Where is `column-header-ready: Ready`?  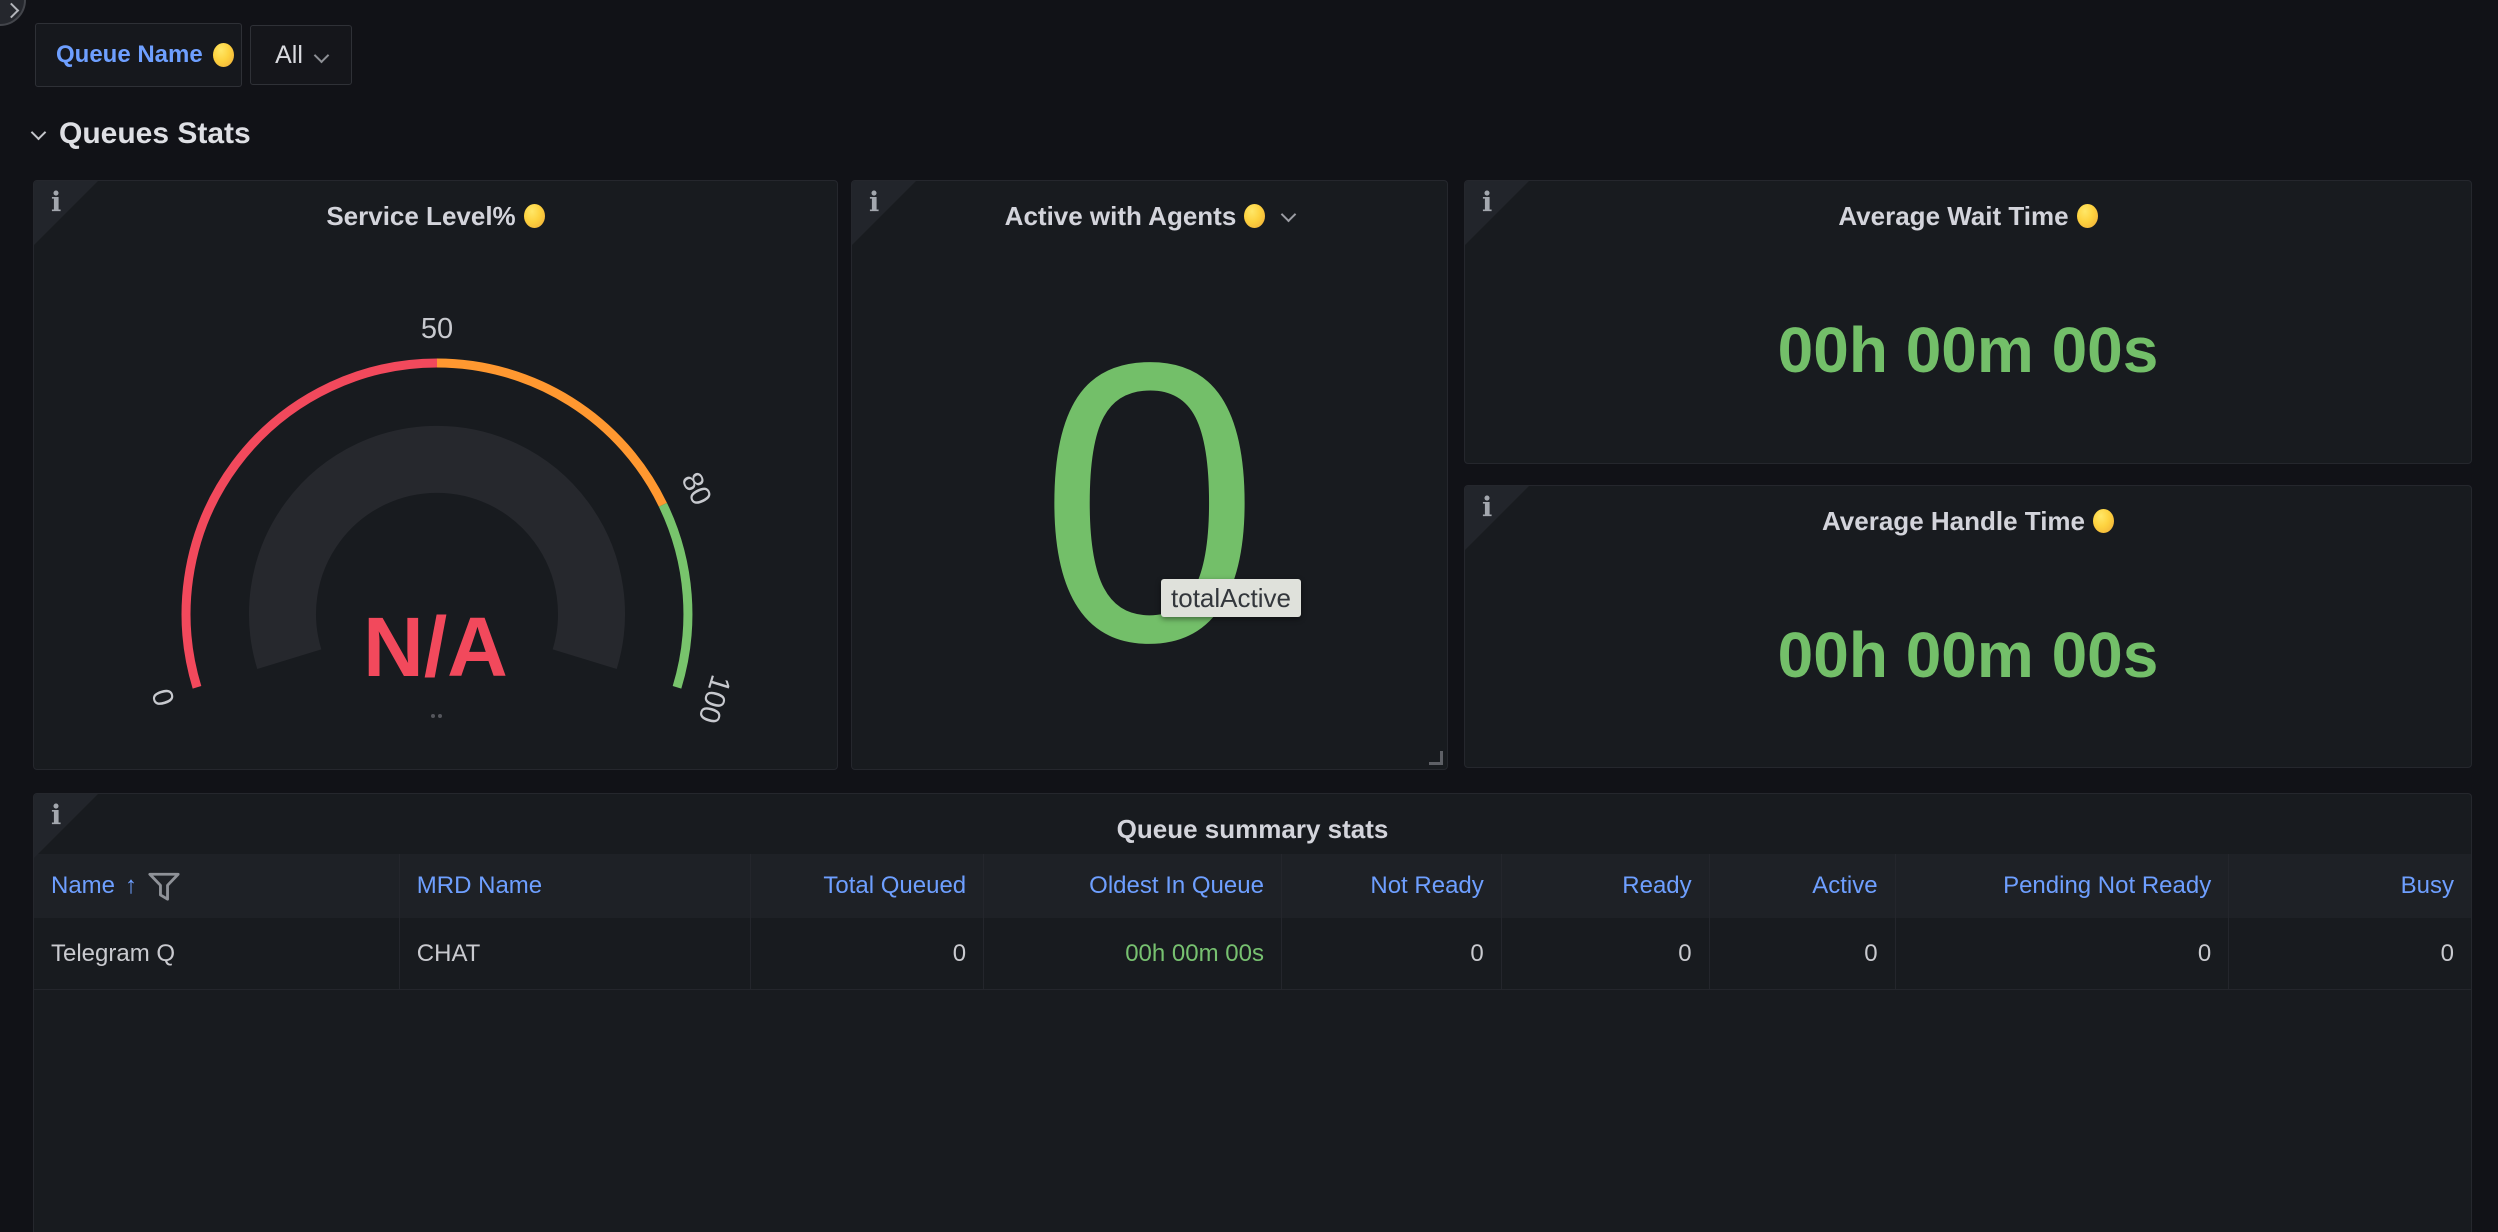 column-header-ready: Ready is located at coordinates (1605, 886).